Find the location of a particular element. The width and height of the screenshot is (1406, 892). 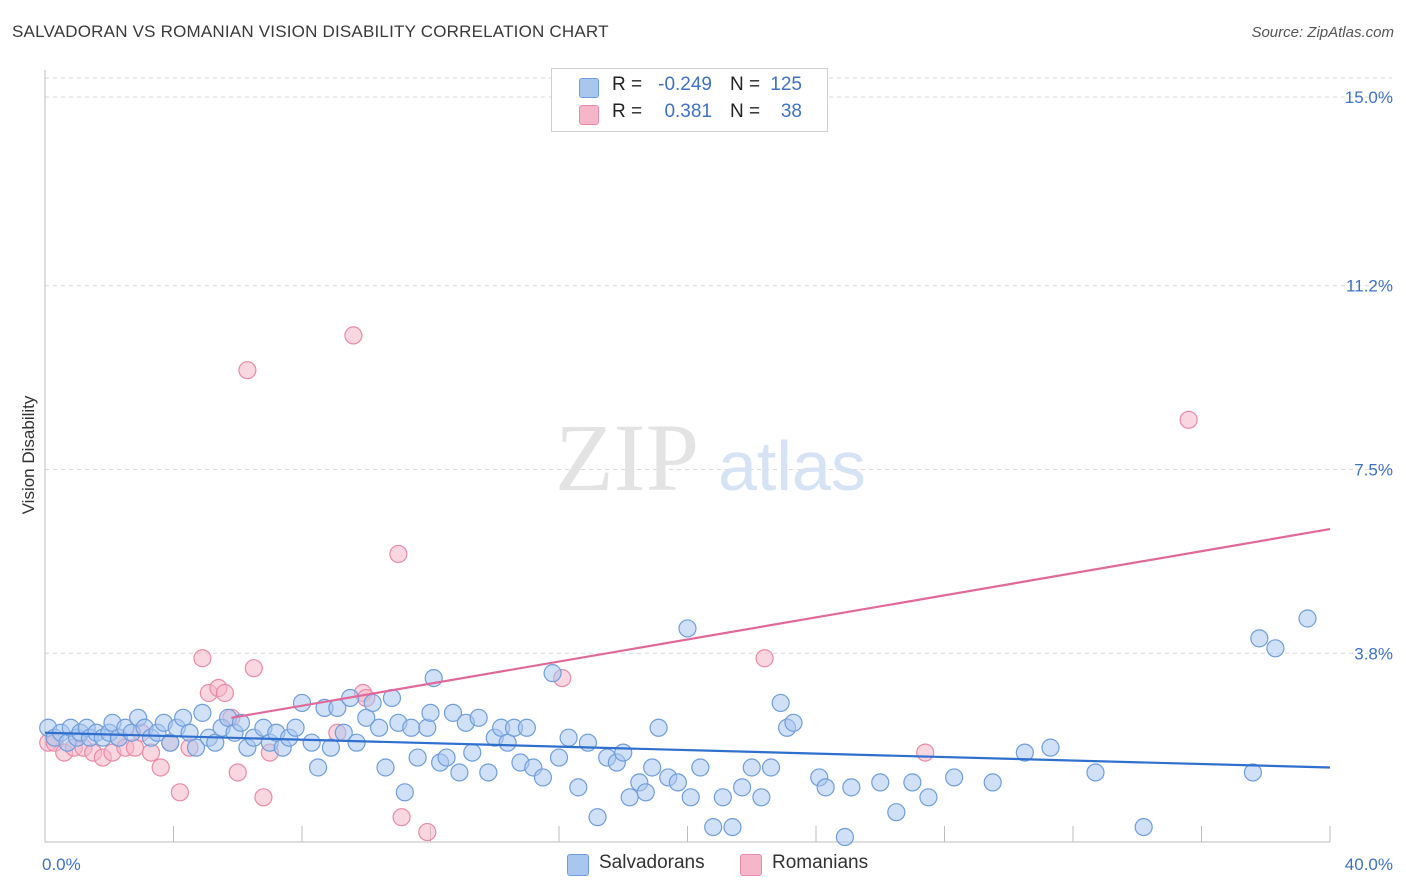

legend-r-value: -0.249 is located at coordinates (685, 84).